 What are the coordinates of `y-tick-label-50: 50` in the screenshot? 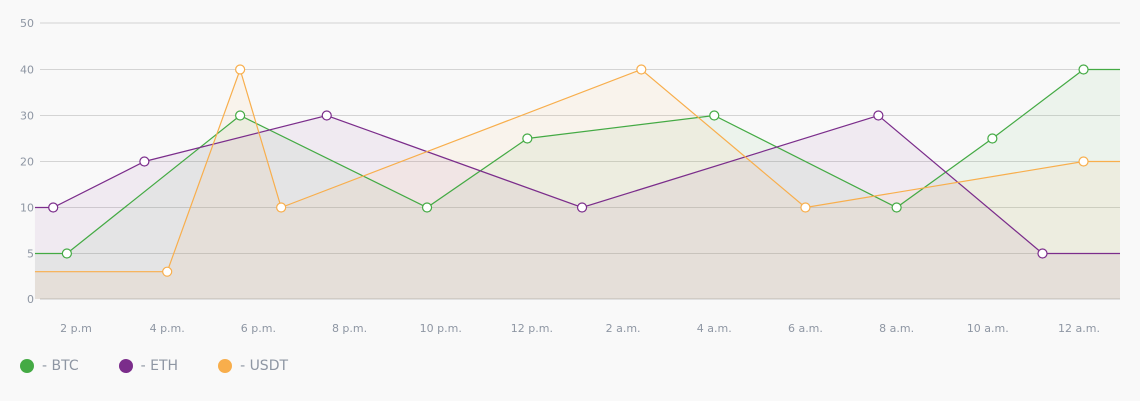 It's located at (27, 23).